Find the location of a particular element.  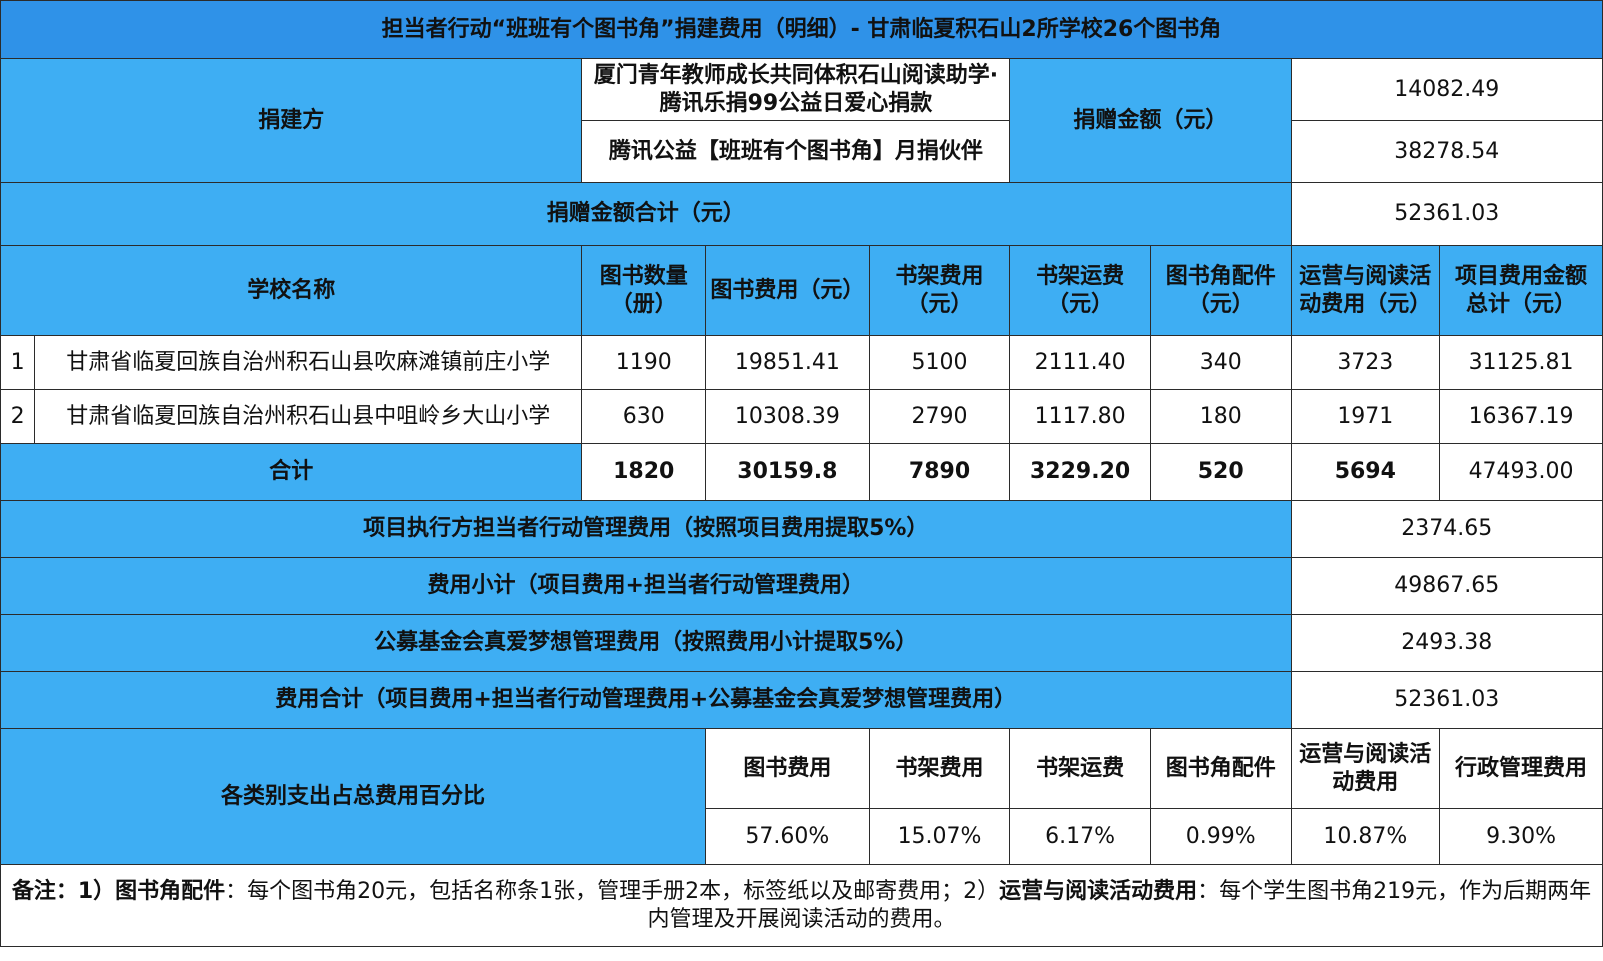

row-index: 1 is located at coordinates (18, 362).